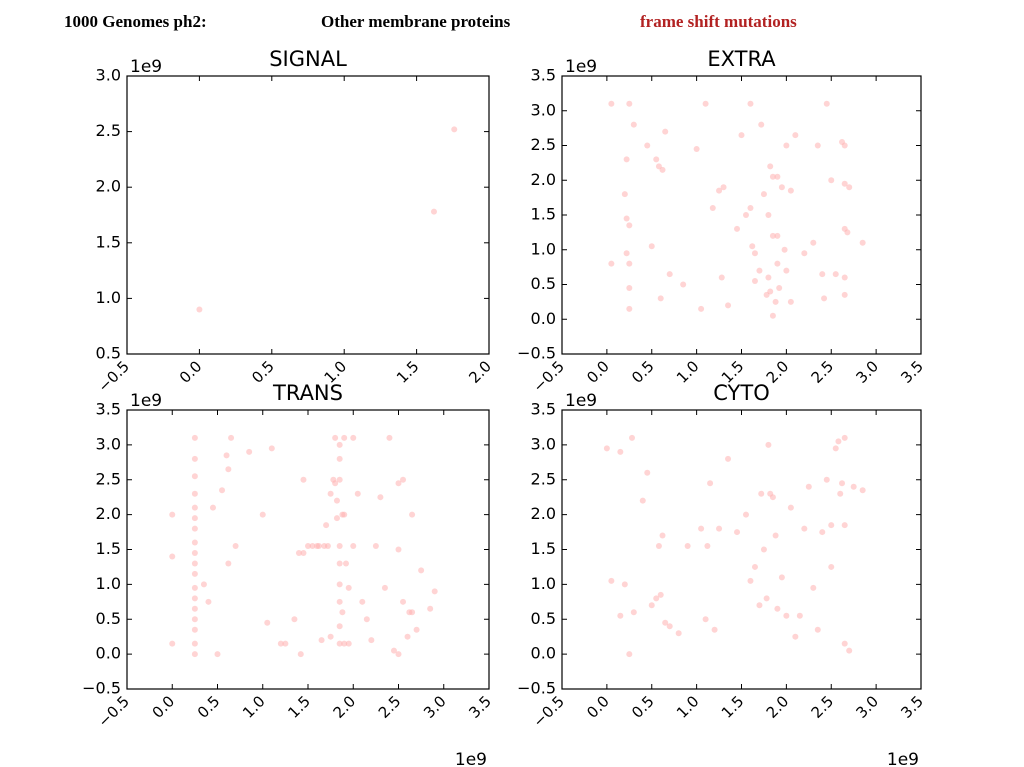  I want to click on y-tick-label: 1.5, so click(108, 241).